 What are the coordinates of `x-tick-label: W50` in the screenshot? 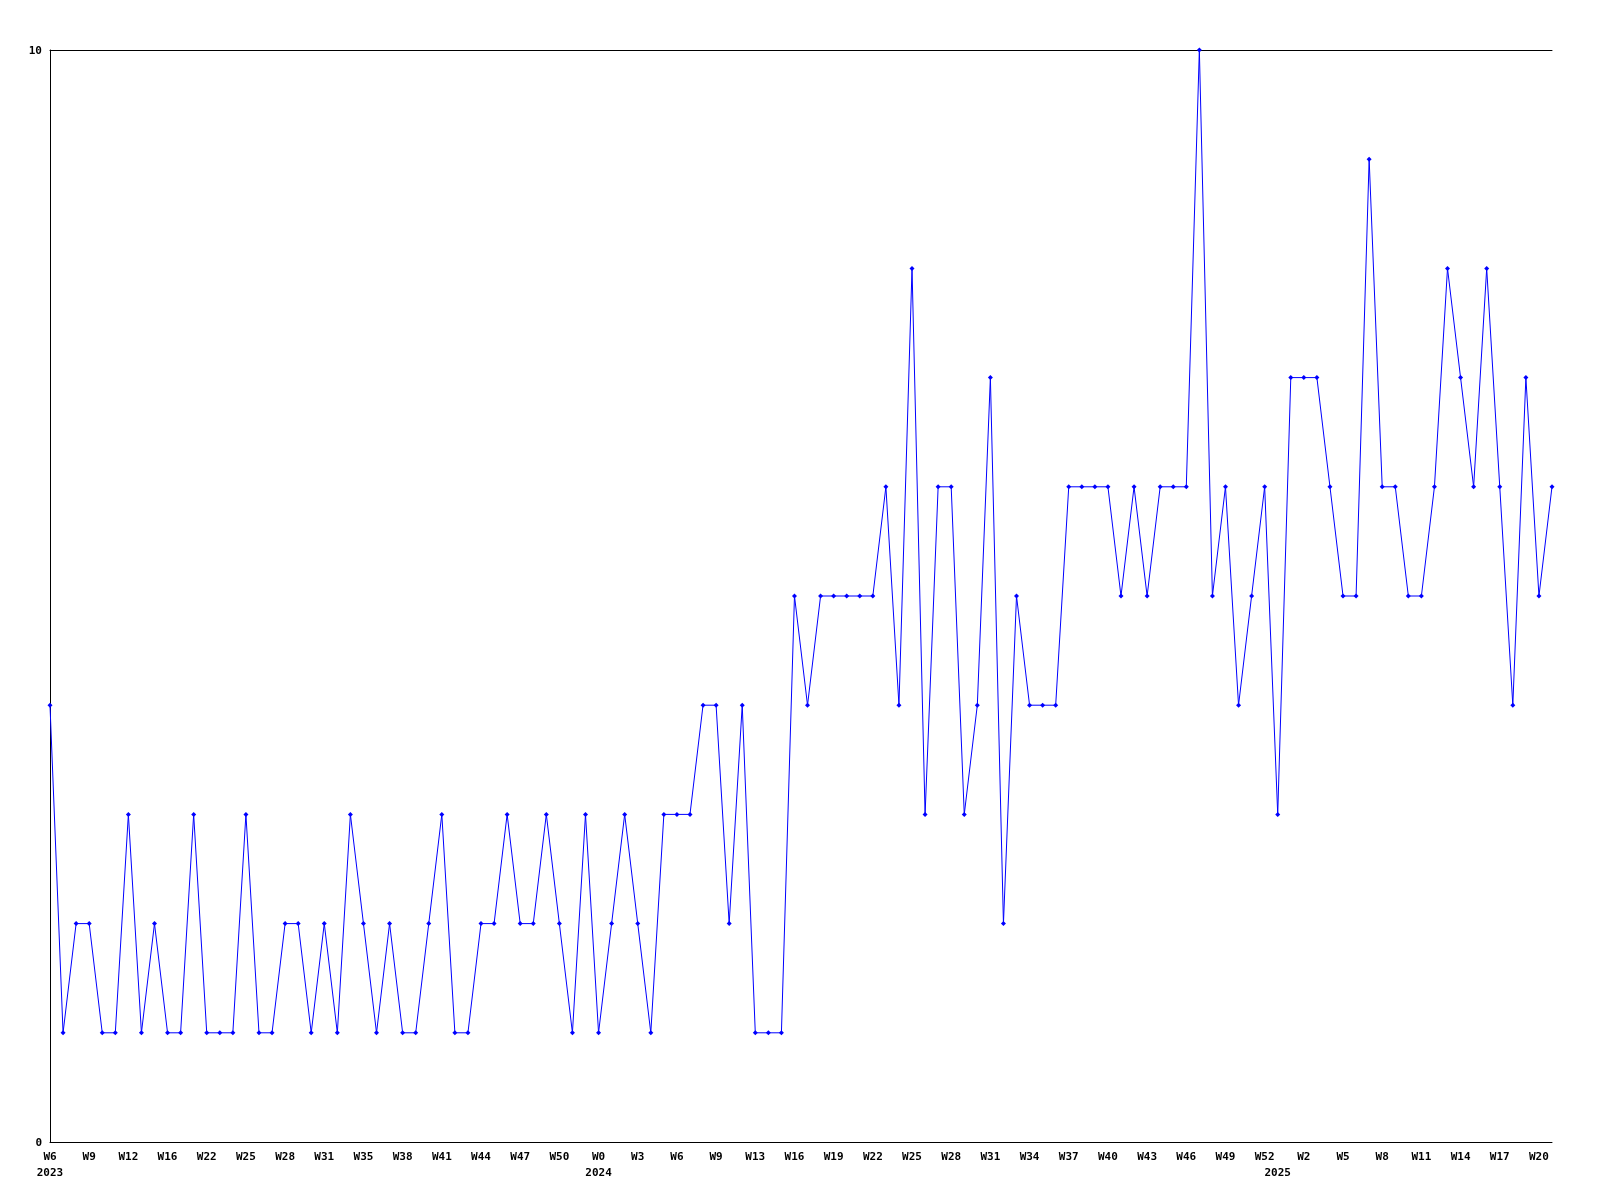 It's located at (559, 1156).